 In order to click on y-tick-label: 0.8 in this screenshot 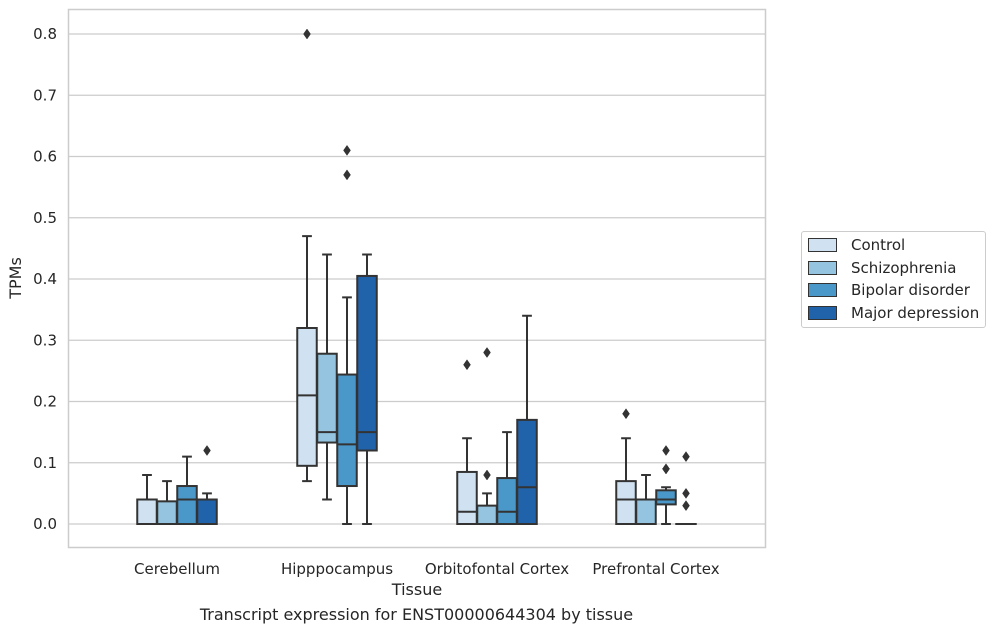, I will do `click(45, 34)`.